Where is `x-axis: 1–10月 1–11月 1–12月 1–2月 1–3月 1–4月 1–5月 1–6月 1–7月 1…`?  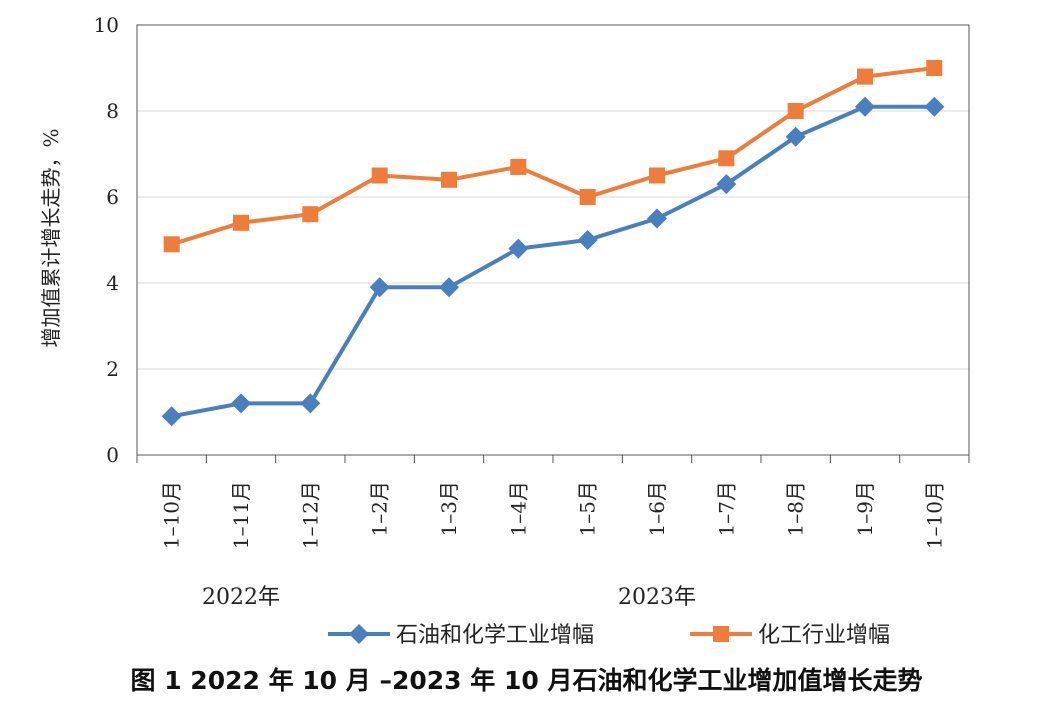 x-axis: 1–10月 1–11月 1–12月 1–2月 1–3月 1–4月 1–5月 1–6月 1–7月 1… is located at coordinates (553, 502).